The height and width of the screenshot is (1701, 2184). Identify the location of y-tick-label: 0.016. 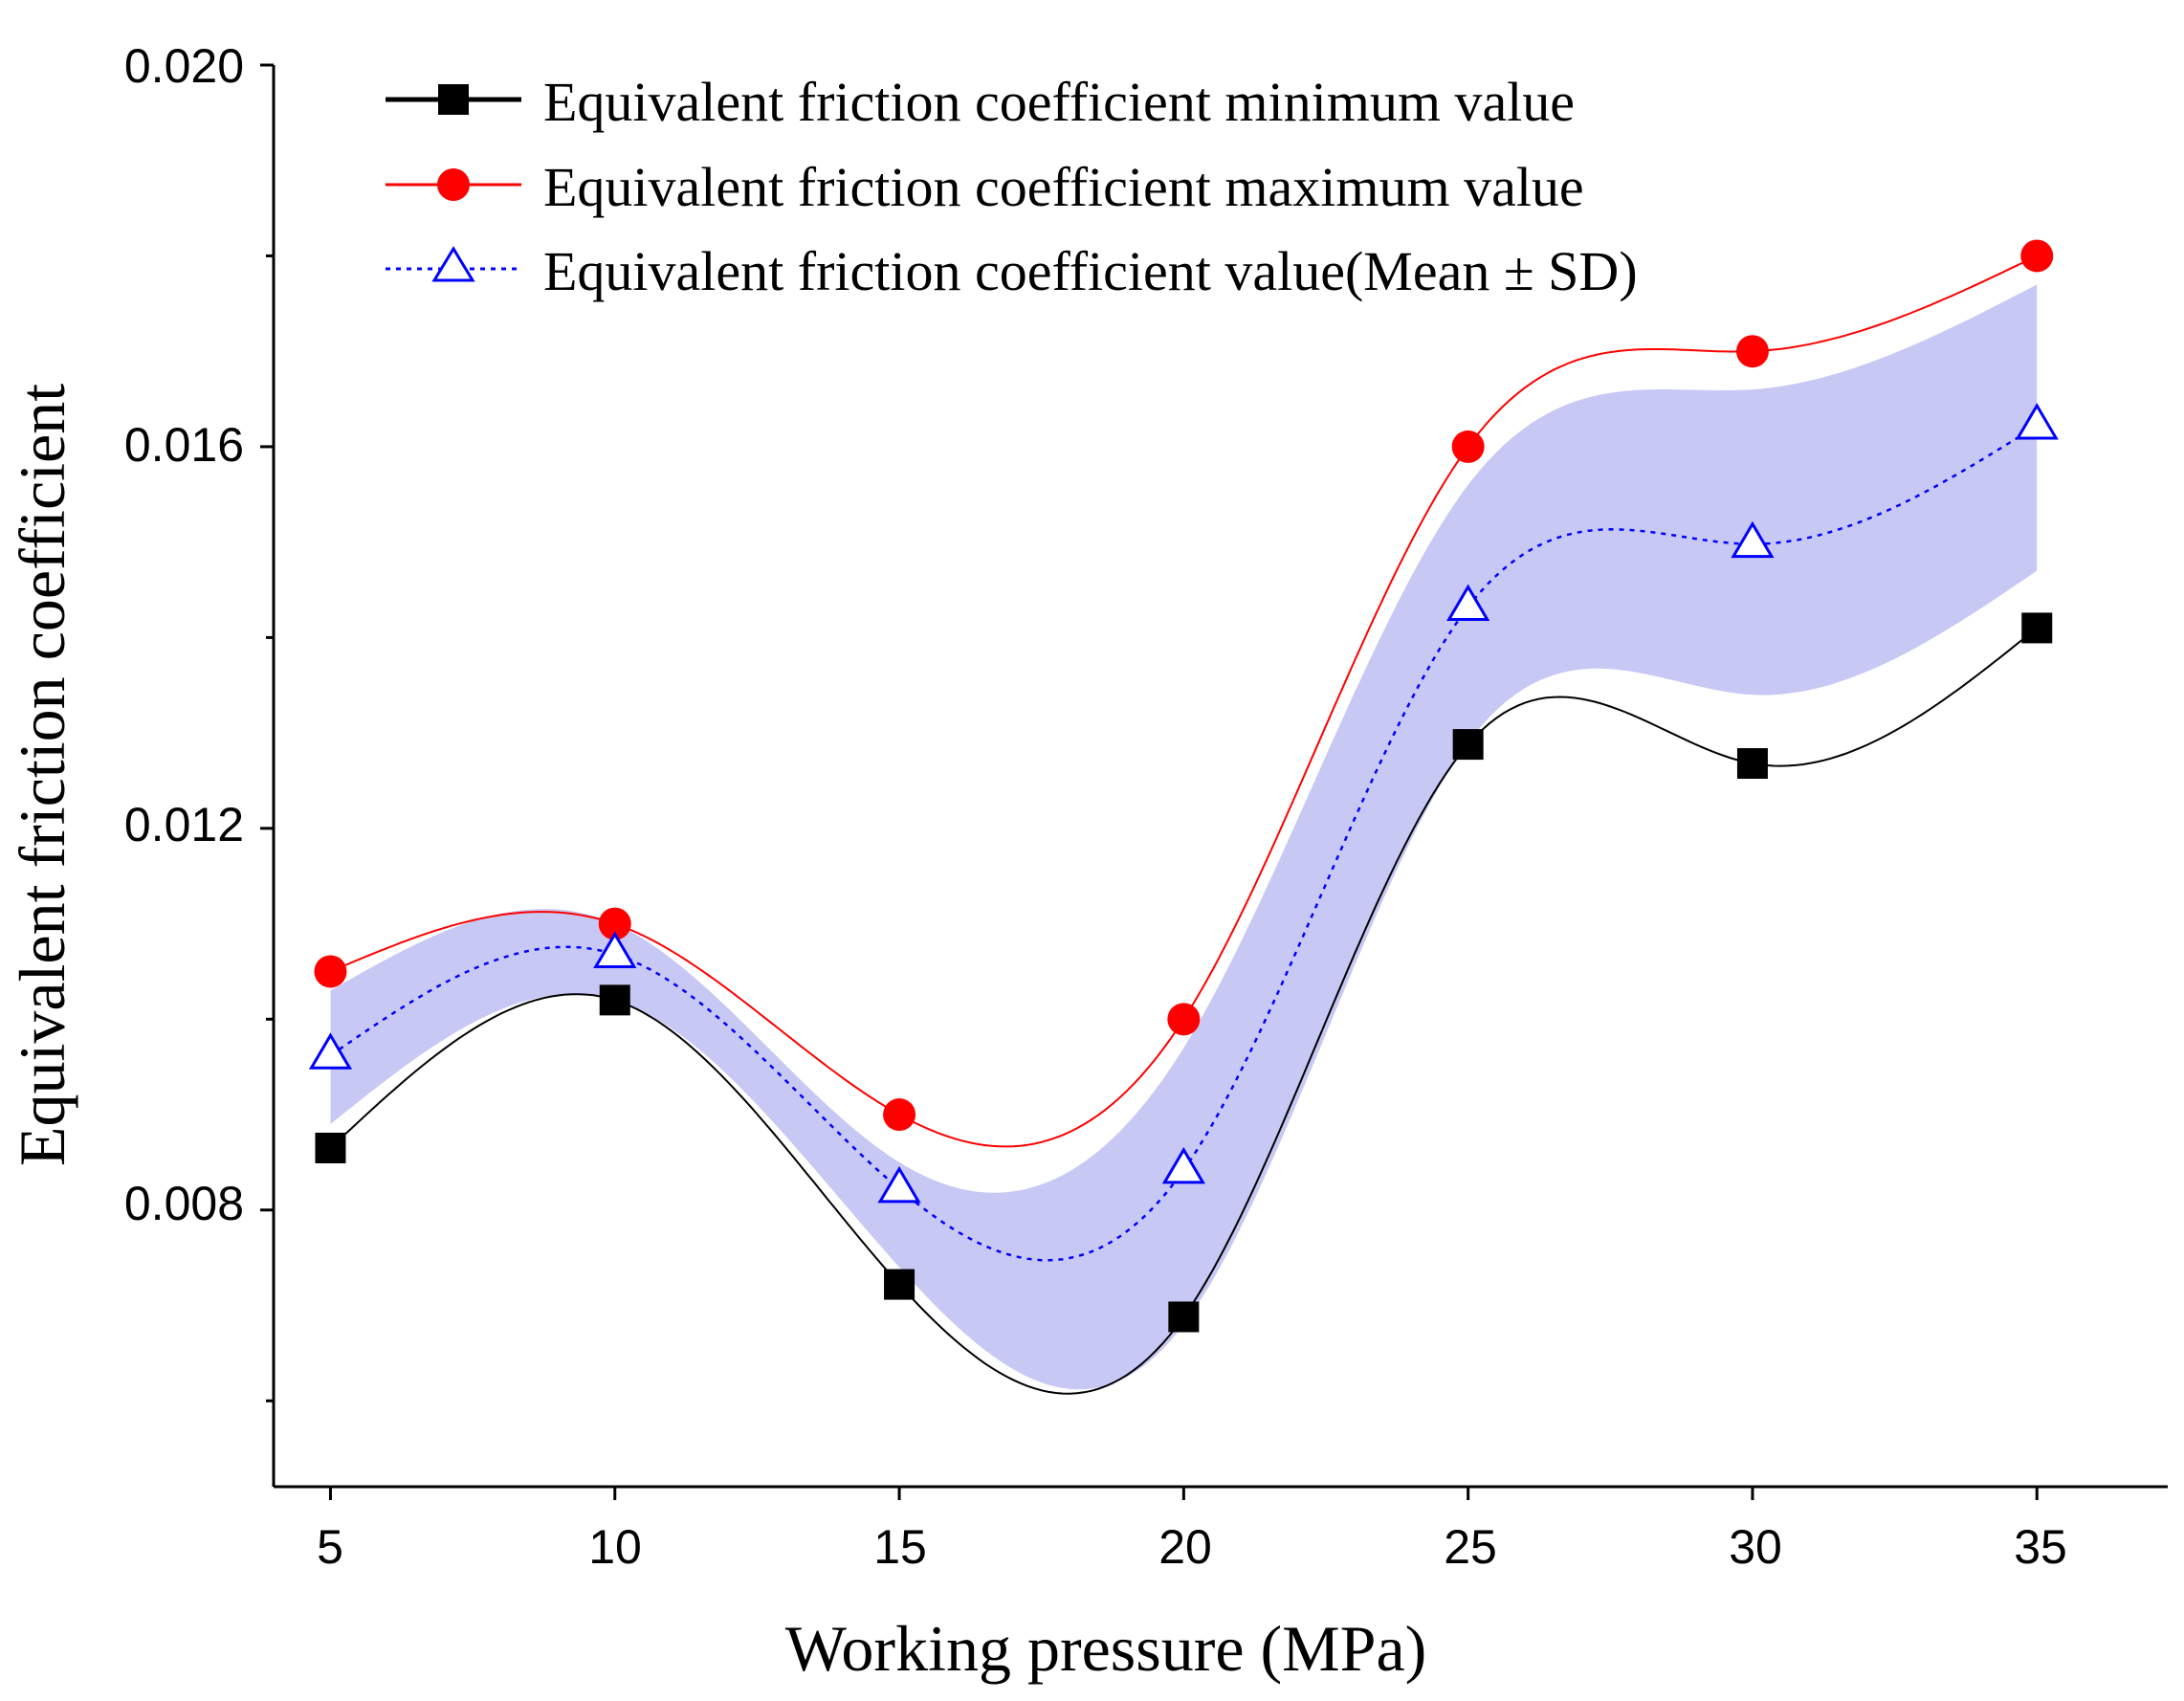
(184, 445).